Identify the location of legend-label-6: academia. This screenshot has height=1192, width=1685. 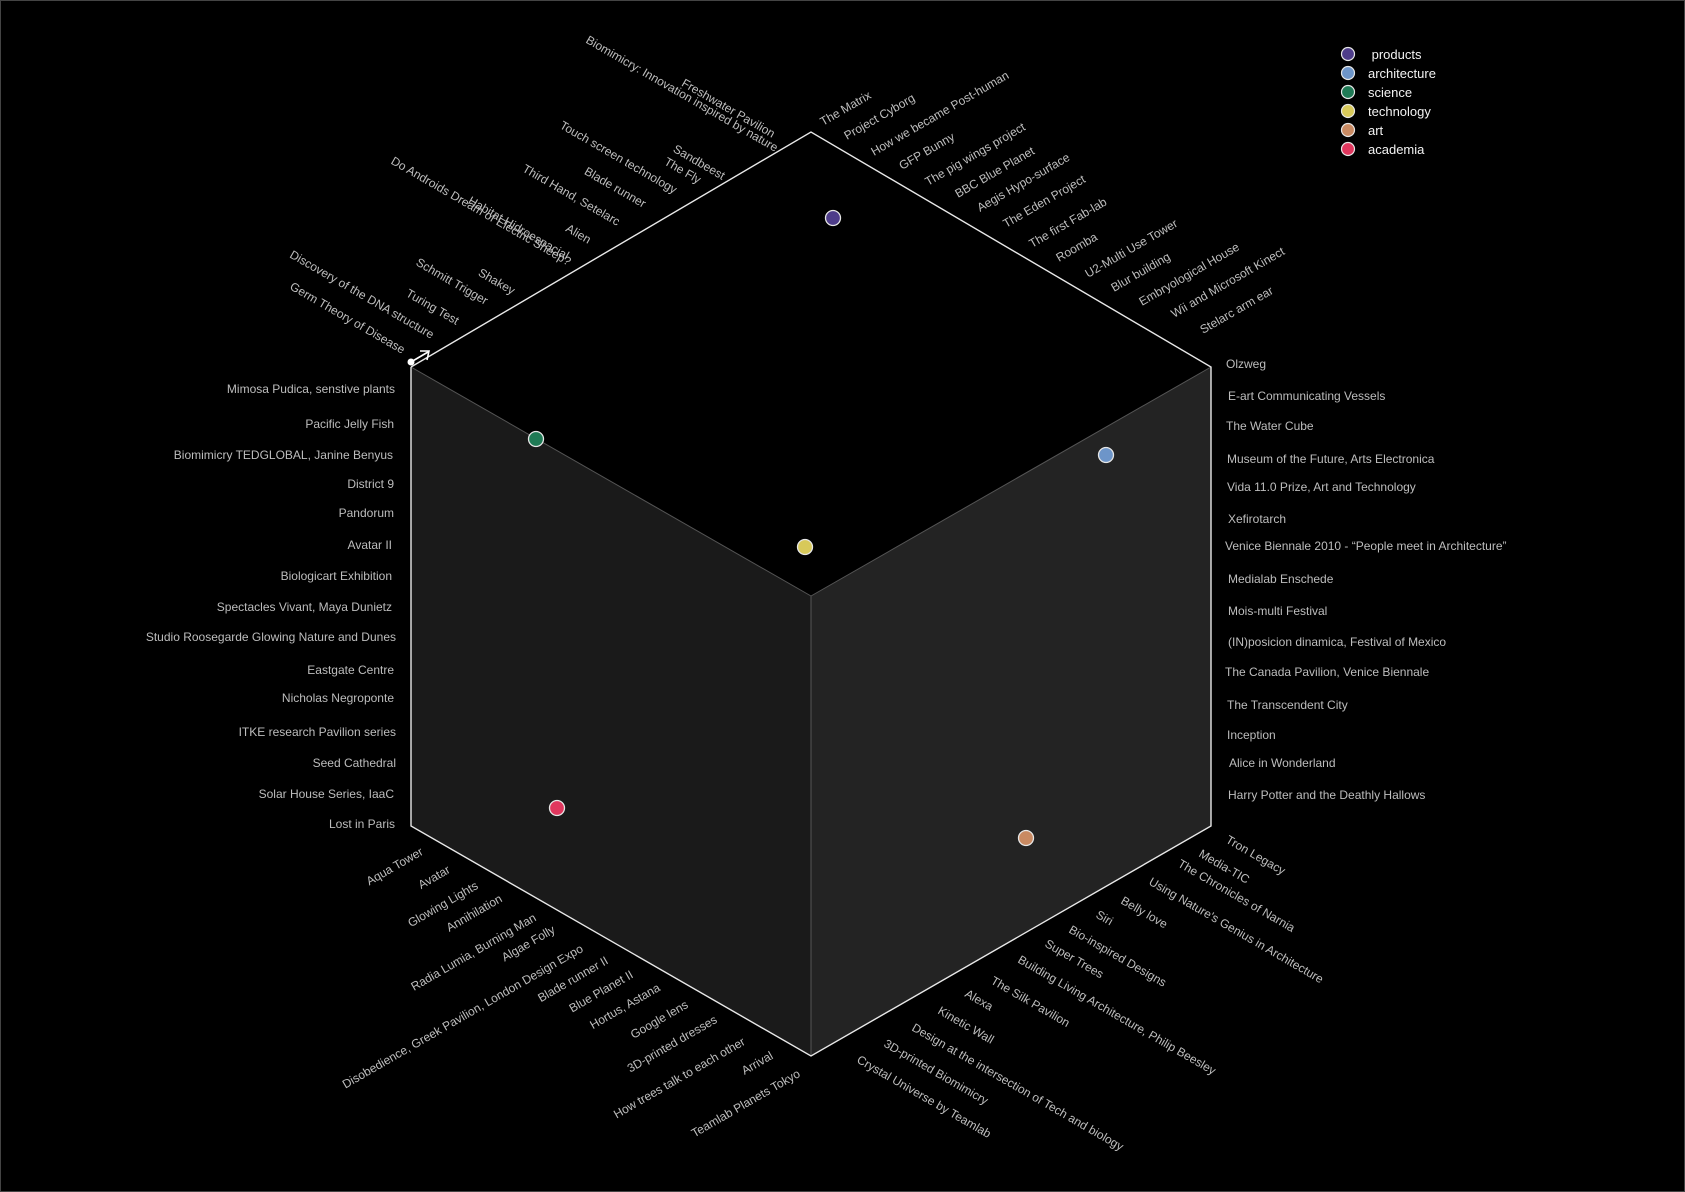
(1396, 149).